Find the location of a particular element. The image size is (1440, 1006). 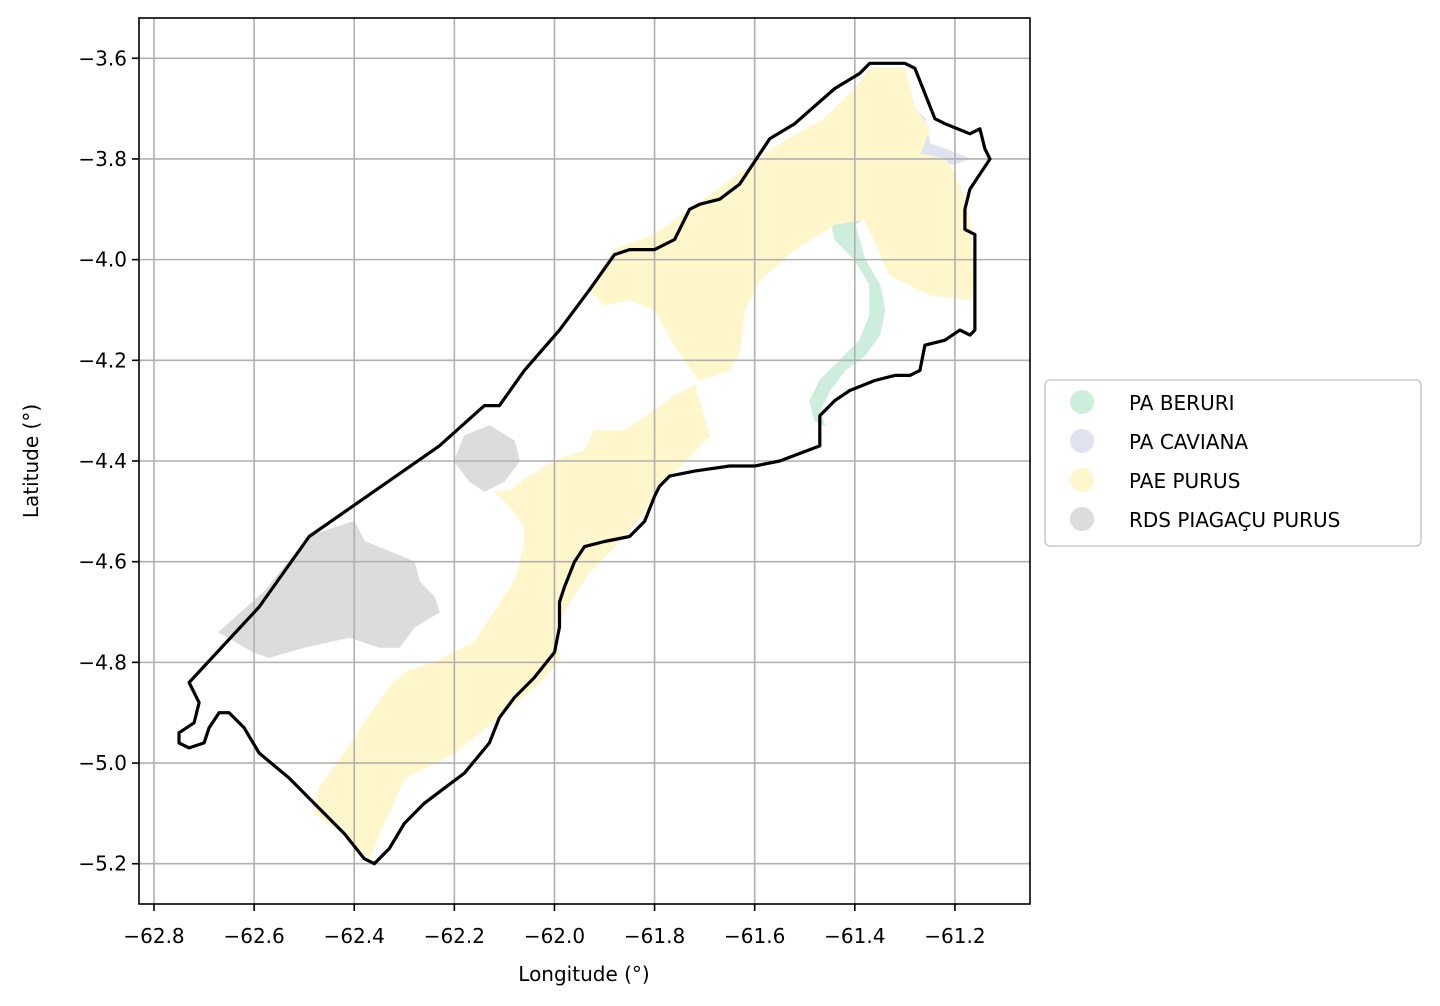

x-tick-label: −62.8 is located at coordinates (153, 936).